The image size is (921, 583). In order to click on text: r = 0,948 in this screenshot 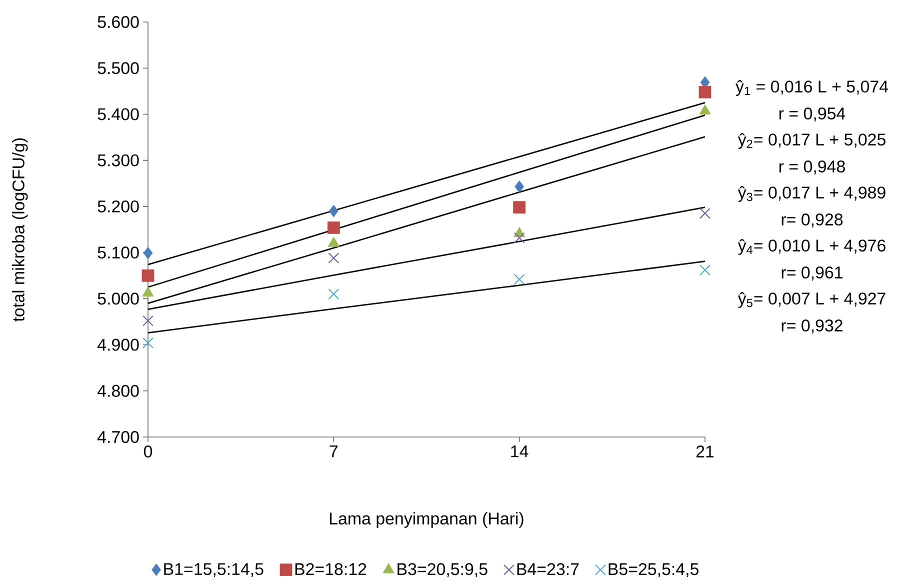, I will do `click(812, 167)`.